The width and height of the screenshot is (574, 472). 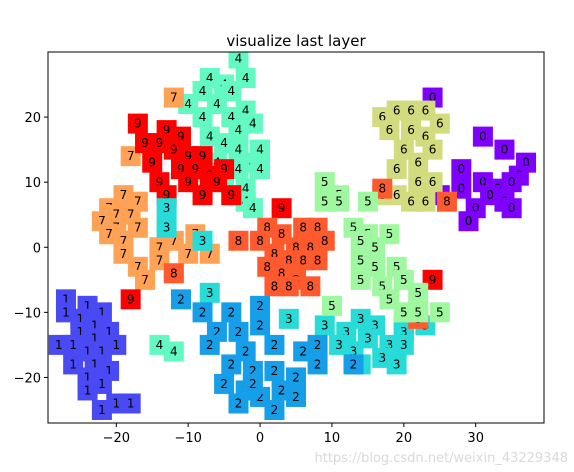 I want to click on watermark: https://blog.csdn.net/weixin_43229348, so click(x=441, y=458).